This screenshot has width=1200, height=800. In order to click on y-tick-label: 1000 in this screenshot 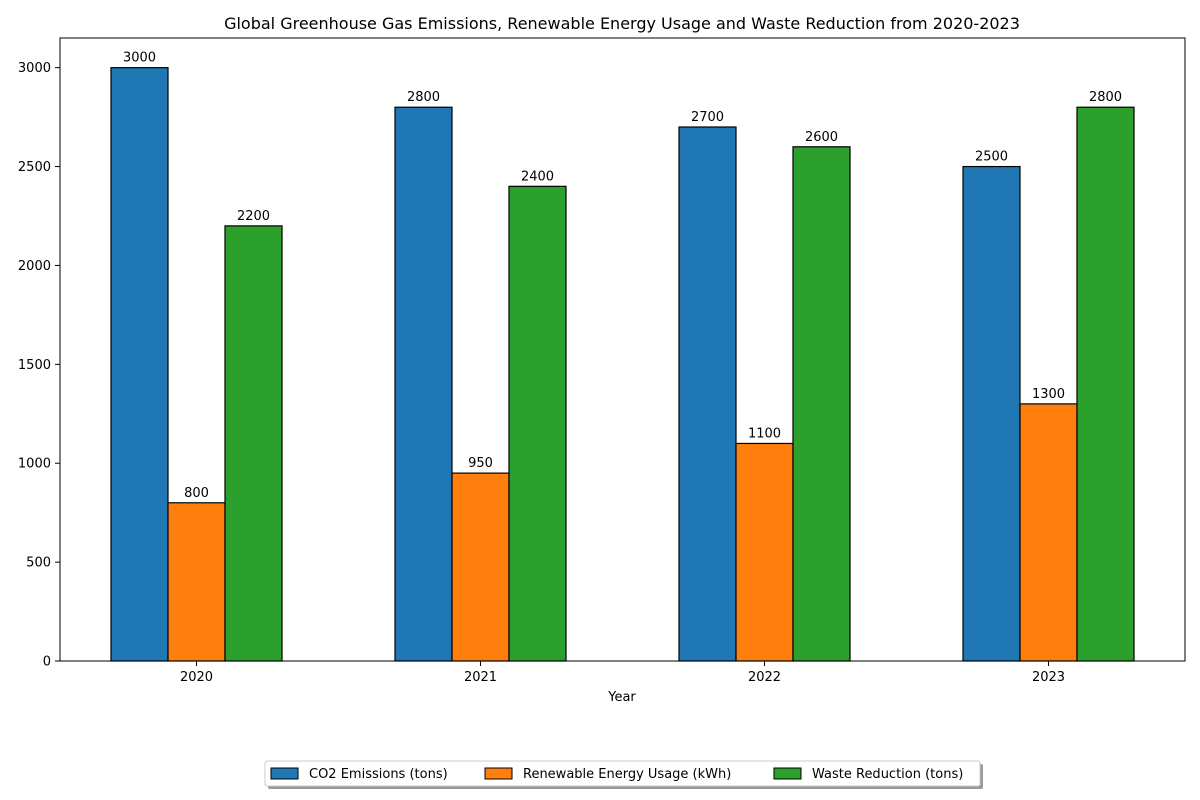, I will do `click(34, 464)`.